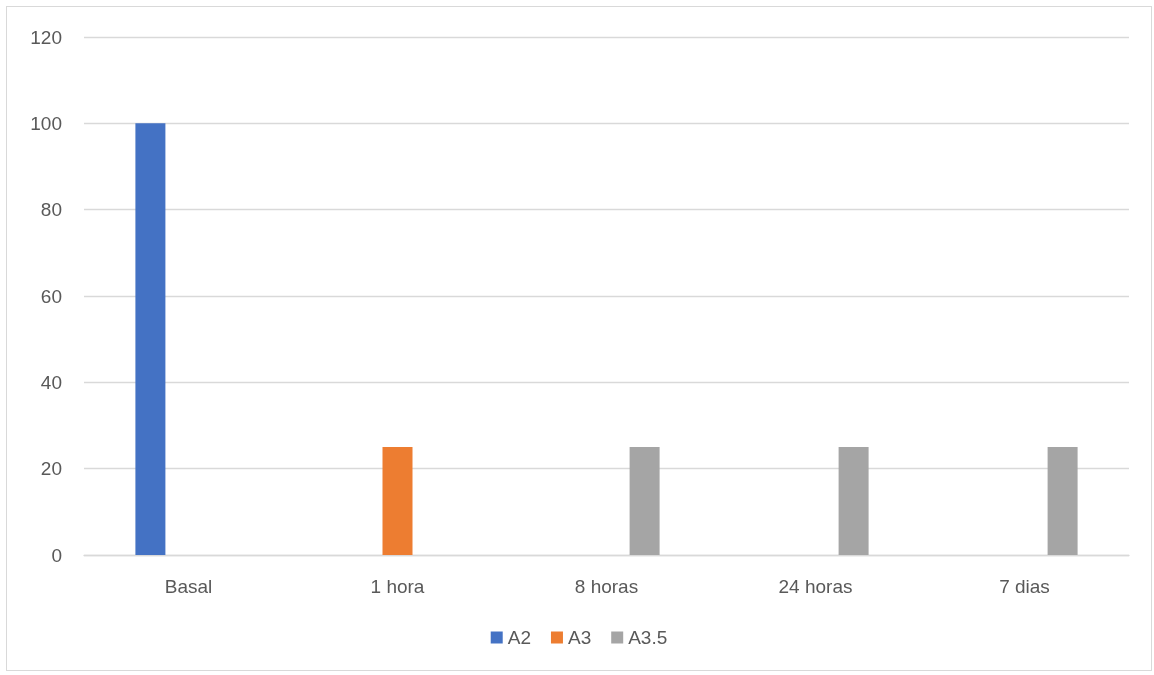 Image resolution: width=1154 pixels, height=675 pixels. Describe the element at coordinates (56, 555) in the screenshot. I see `y-tick-label: 0` at that location.